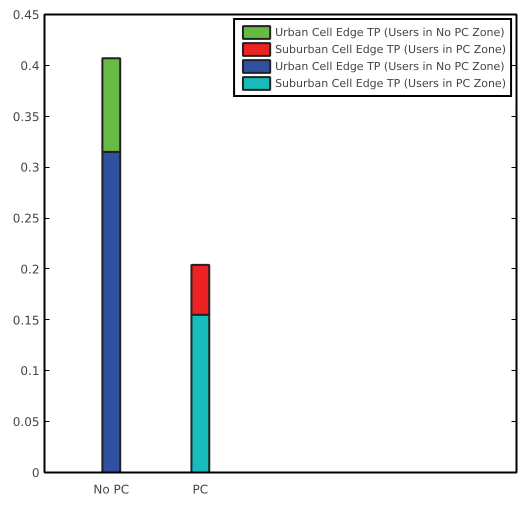 The height and width of the screenshot is (518, 526). I want to click on y-tick-label: 0.3, so click(30, 167).